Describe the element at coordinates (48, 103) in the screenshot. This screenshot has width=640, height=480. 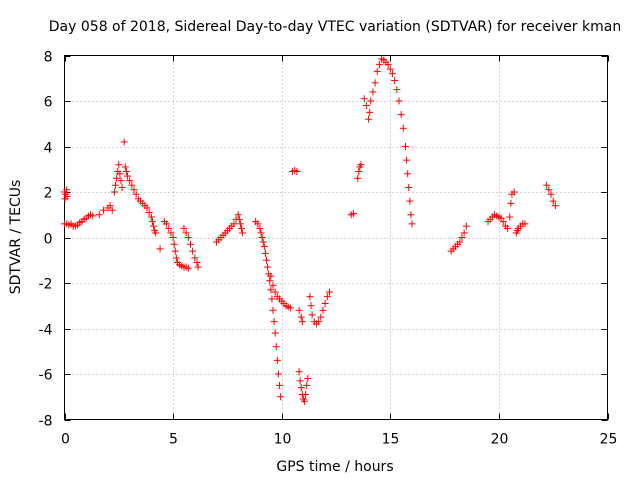
I see `y-tick-label: 6` at that location.